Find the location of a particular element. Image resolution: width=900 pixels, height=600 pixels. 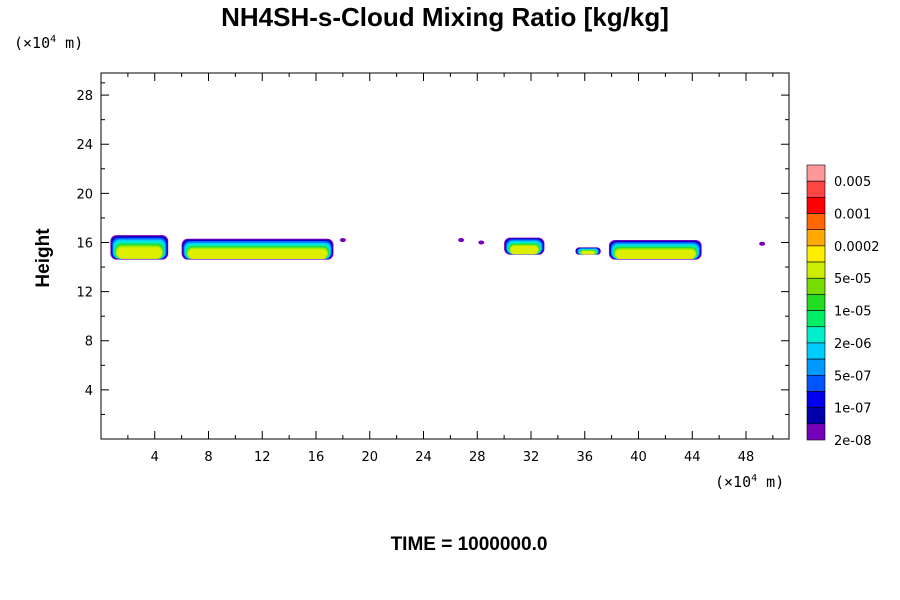

x-tick-label: 40 is located at coordinates (638, 457).